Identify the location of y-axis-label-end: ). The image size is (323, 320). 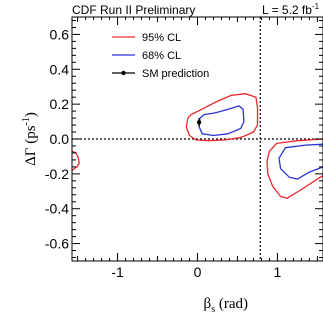
(31, 114).